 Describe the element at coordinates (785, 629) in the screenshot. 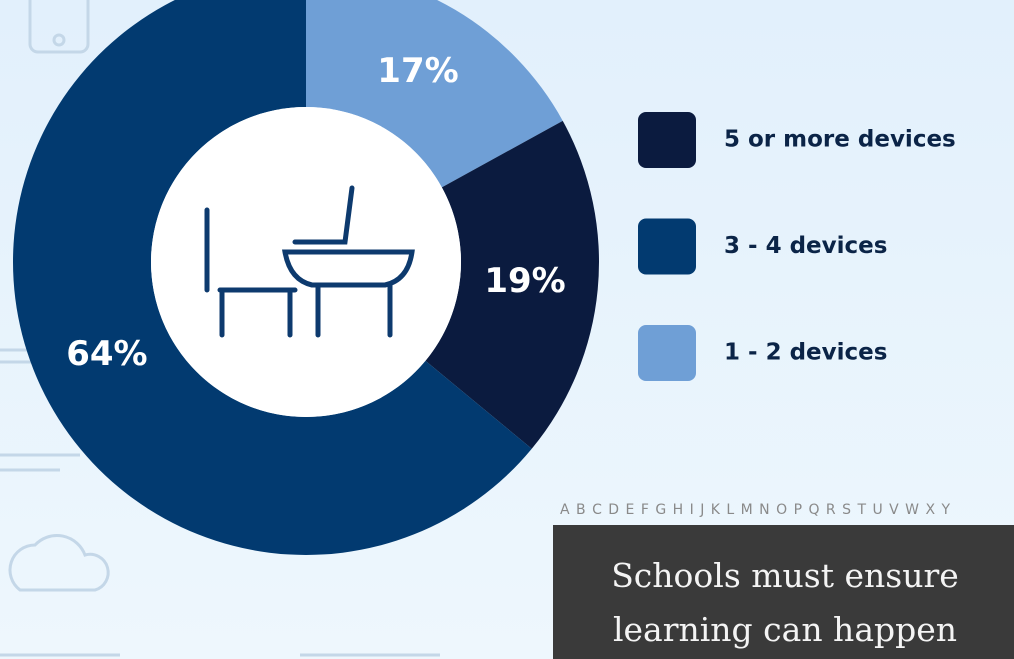

I see `chalk-line: learning can happen` at that location.